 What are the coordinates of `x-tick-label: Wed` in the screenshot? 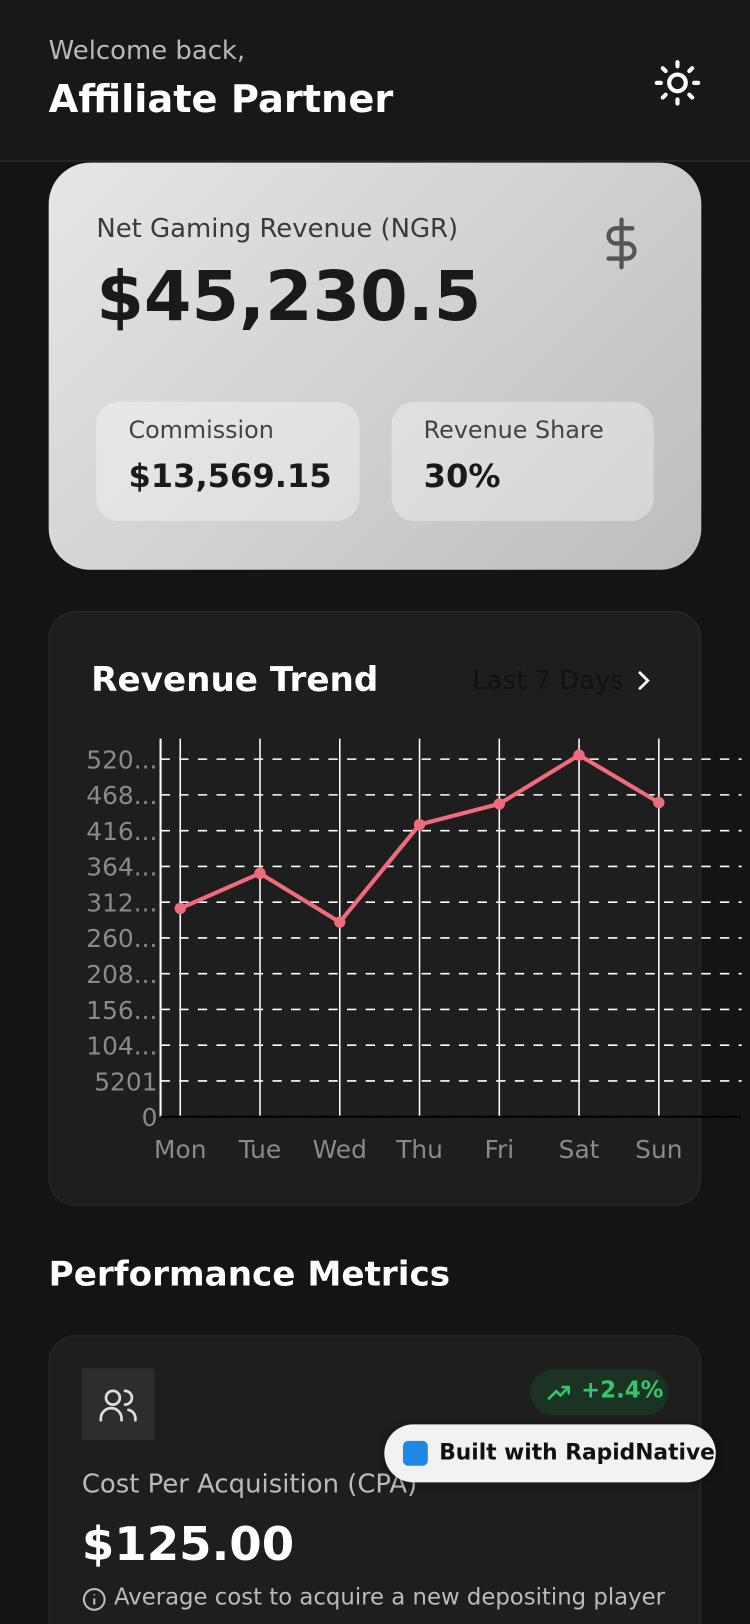 It's located at (340, 1149).